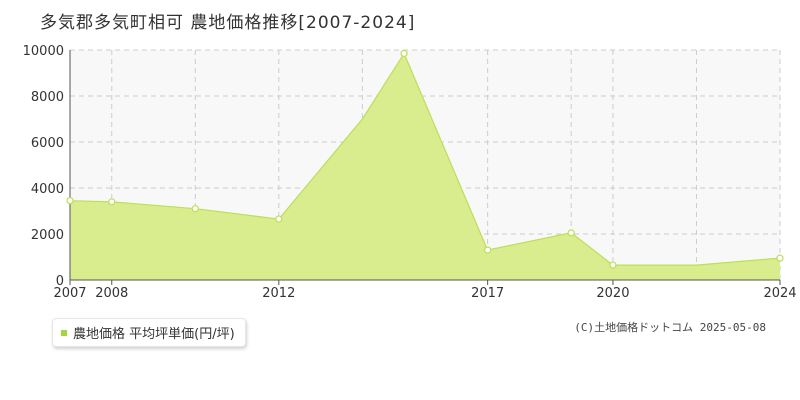 Image resolution: width=800 pixels, height=400 pixels. I want to click on chart-title: 多気郡多気町相可 農地価格推移[2007-2024], so click(228, 23).